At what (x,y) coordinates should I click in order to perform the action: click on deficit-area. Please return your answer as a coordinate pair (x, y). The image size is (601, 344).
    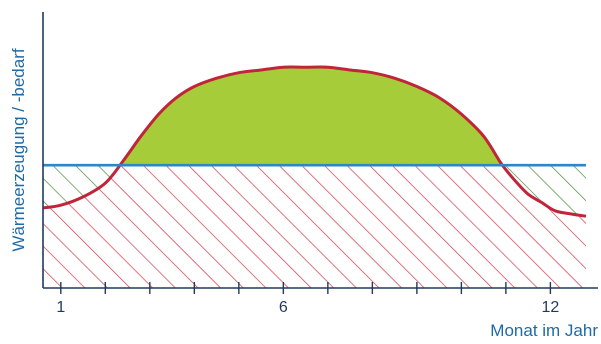
    Looking at the image, I should click on (314, 191).